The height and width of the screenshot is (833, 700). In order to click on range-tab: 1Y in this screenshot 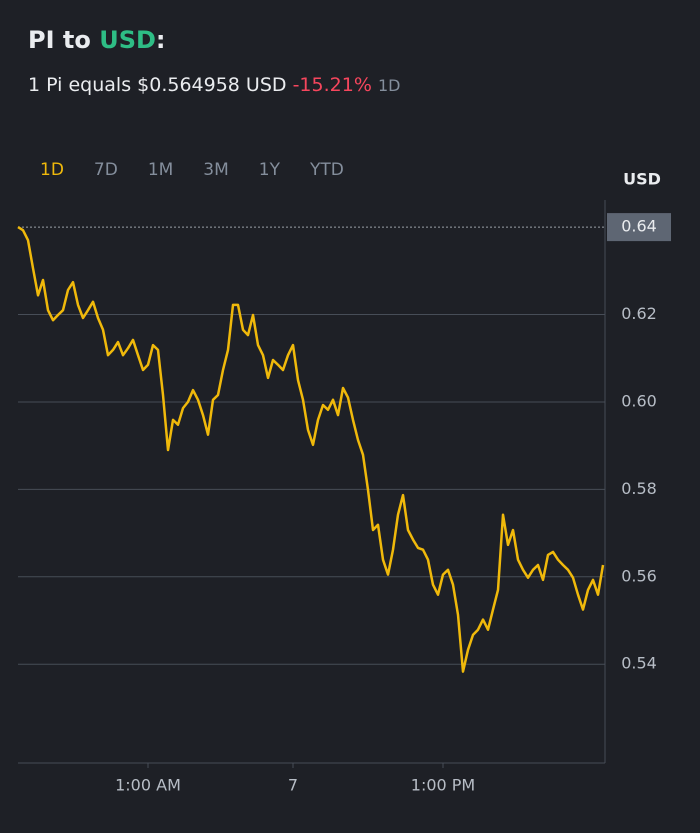, I will do `click(269, 170)`.